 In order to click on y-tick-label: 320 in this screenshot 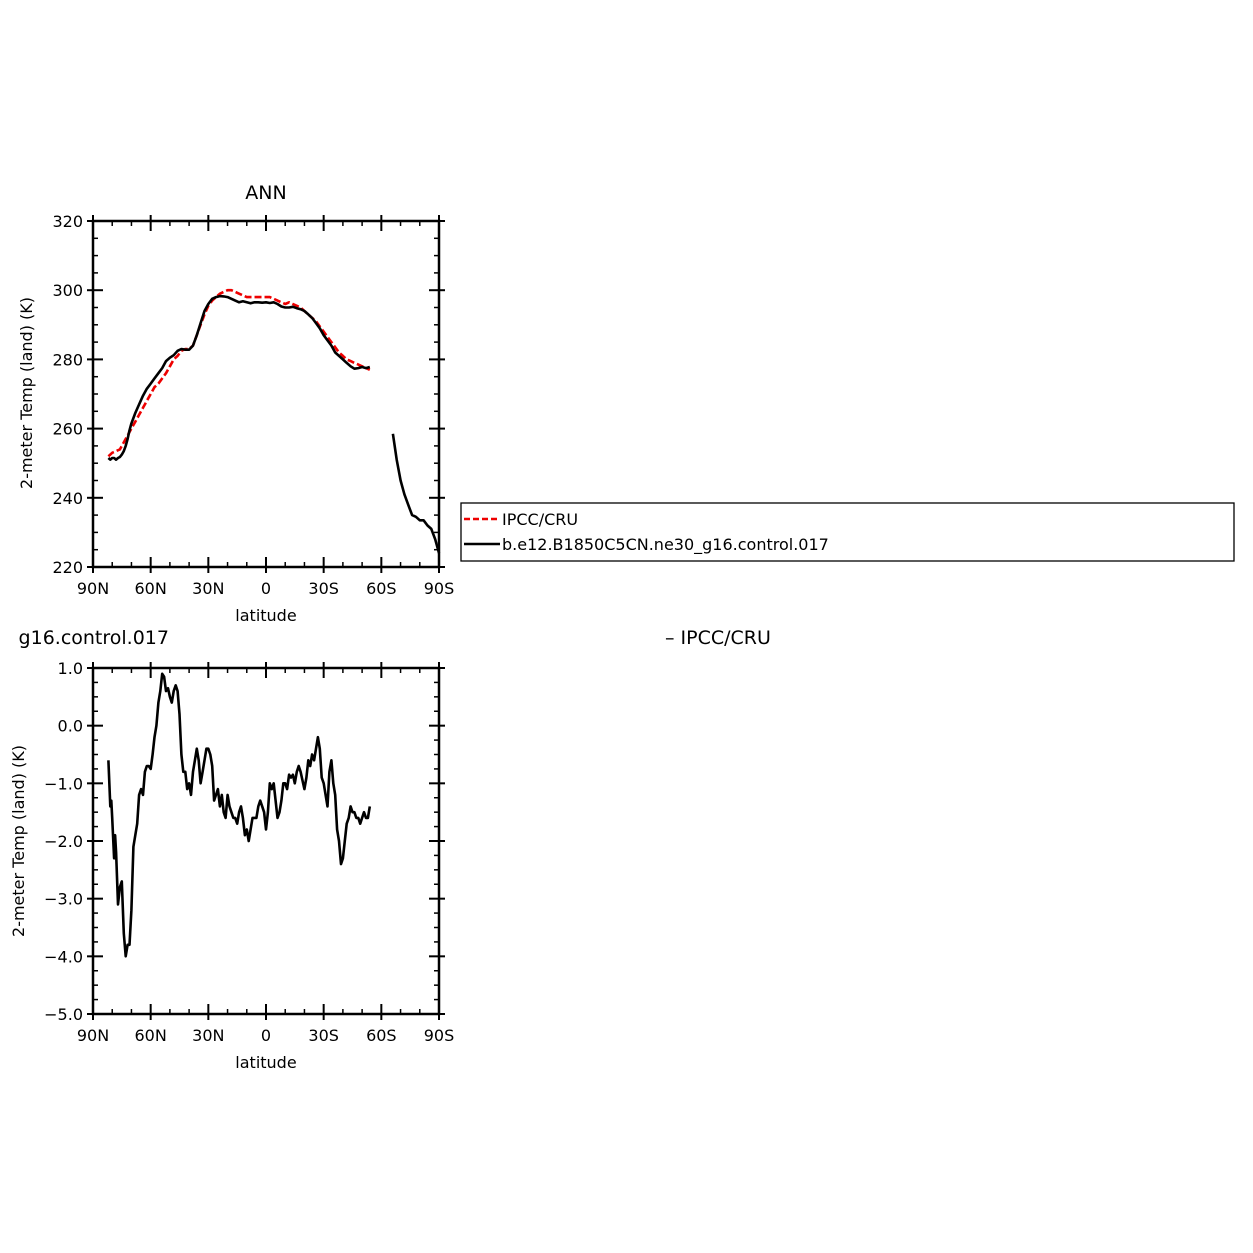, I will do `click(67, 221)`.